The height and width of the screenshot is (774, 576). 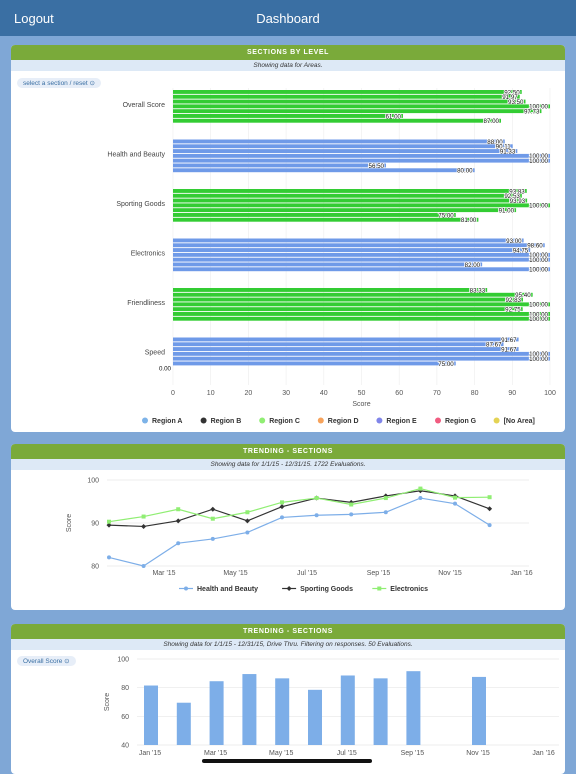 What do you see at coordinates (475, 393) in the screenshot?
I see `x-tick-label: 80` at bounding box center [475, 393].